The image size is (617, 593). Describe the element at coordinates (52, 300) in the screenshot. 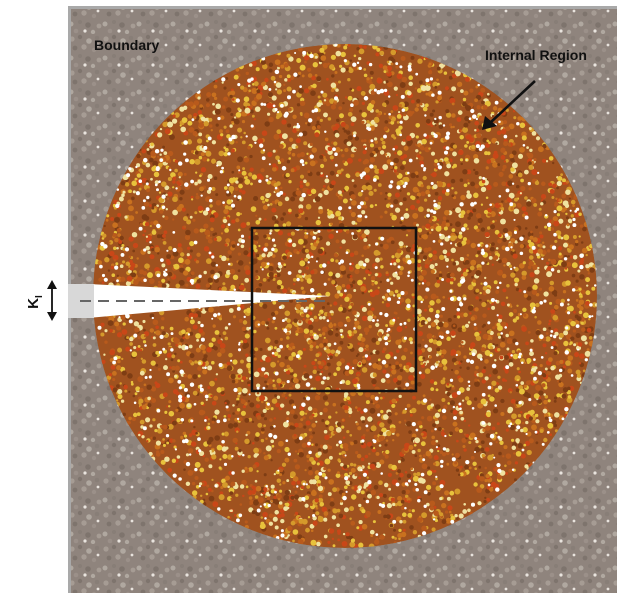

I see `loading-double-arrow` at that location.